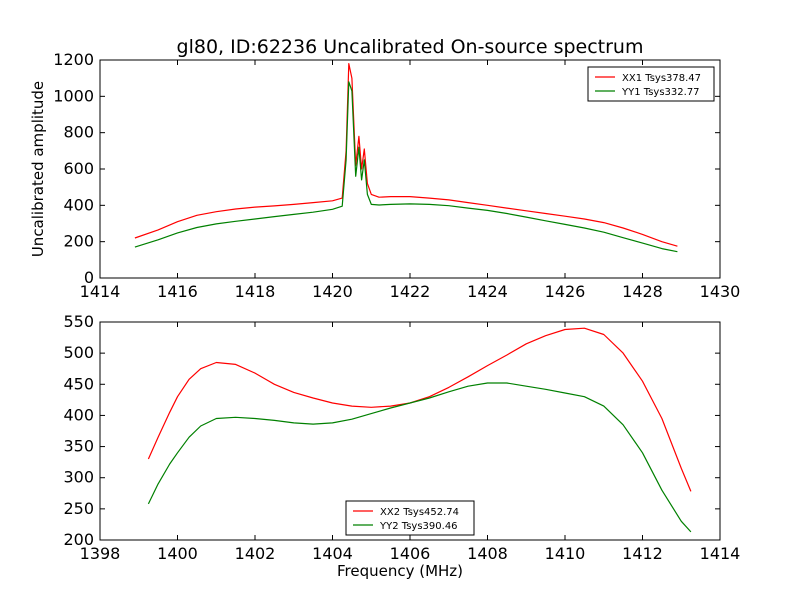 Image resolution: width=800 pixels, height=600 pixels. I want to click on y-tick-label: 500, so click(78, 352).